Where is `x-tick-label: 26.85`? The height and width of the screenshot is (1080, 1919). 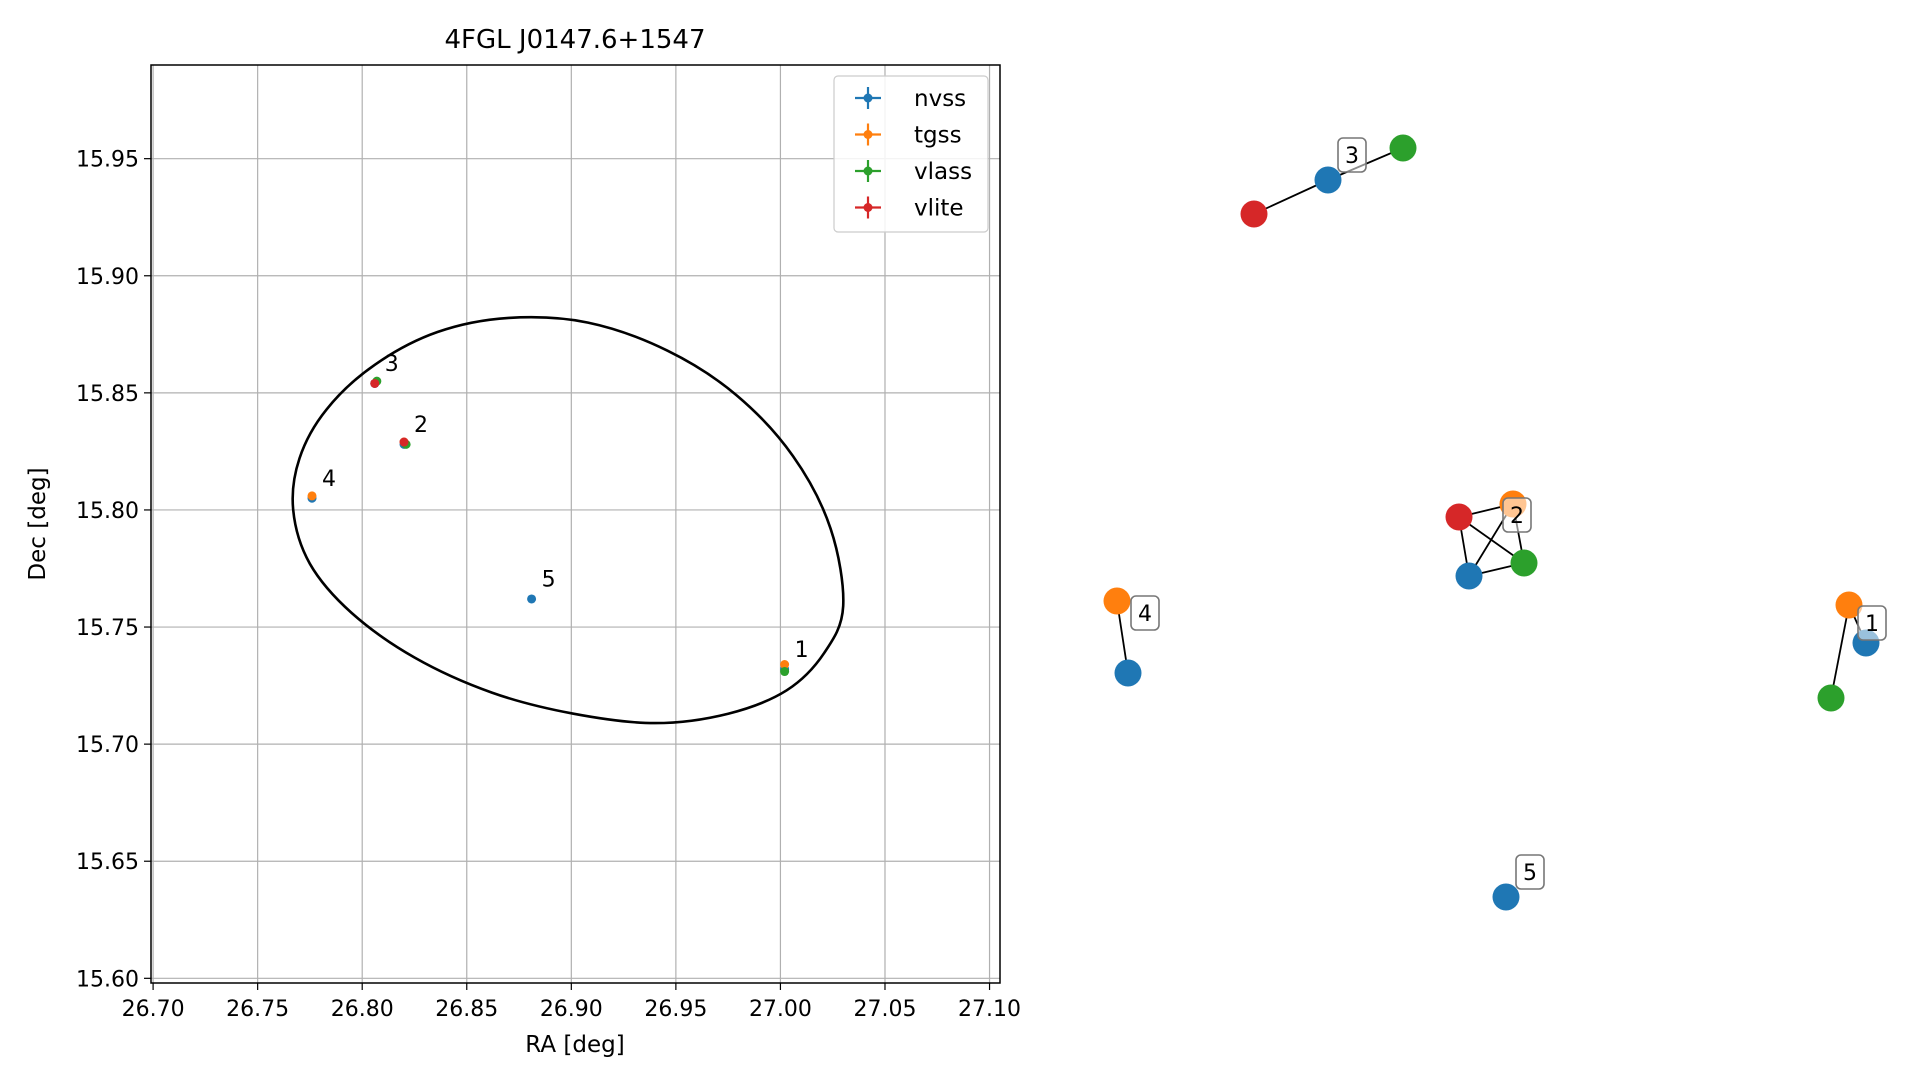 x-tick-label: 26.85 is located at coordinates (466, 1009).